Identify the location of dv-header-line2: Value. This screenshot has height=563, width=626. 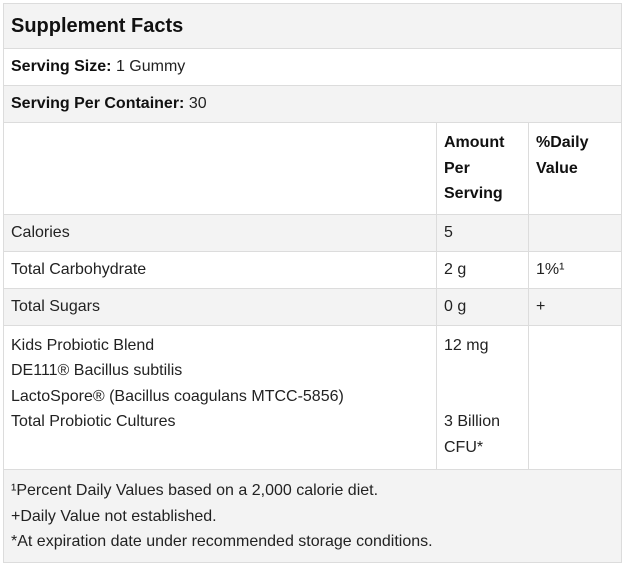
(557, 168).